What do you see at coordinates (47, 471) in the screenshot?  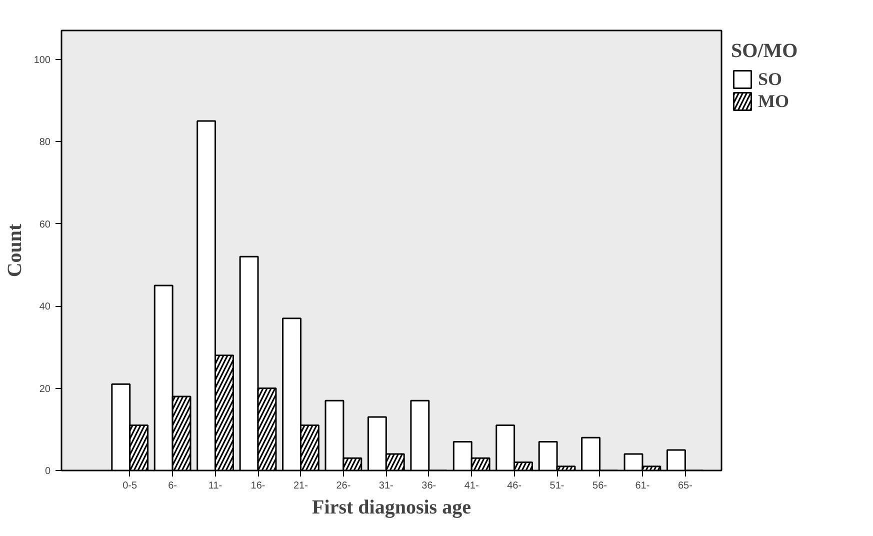 I see `y-tick-label: 0` at bounding box center [47, 471].